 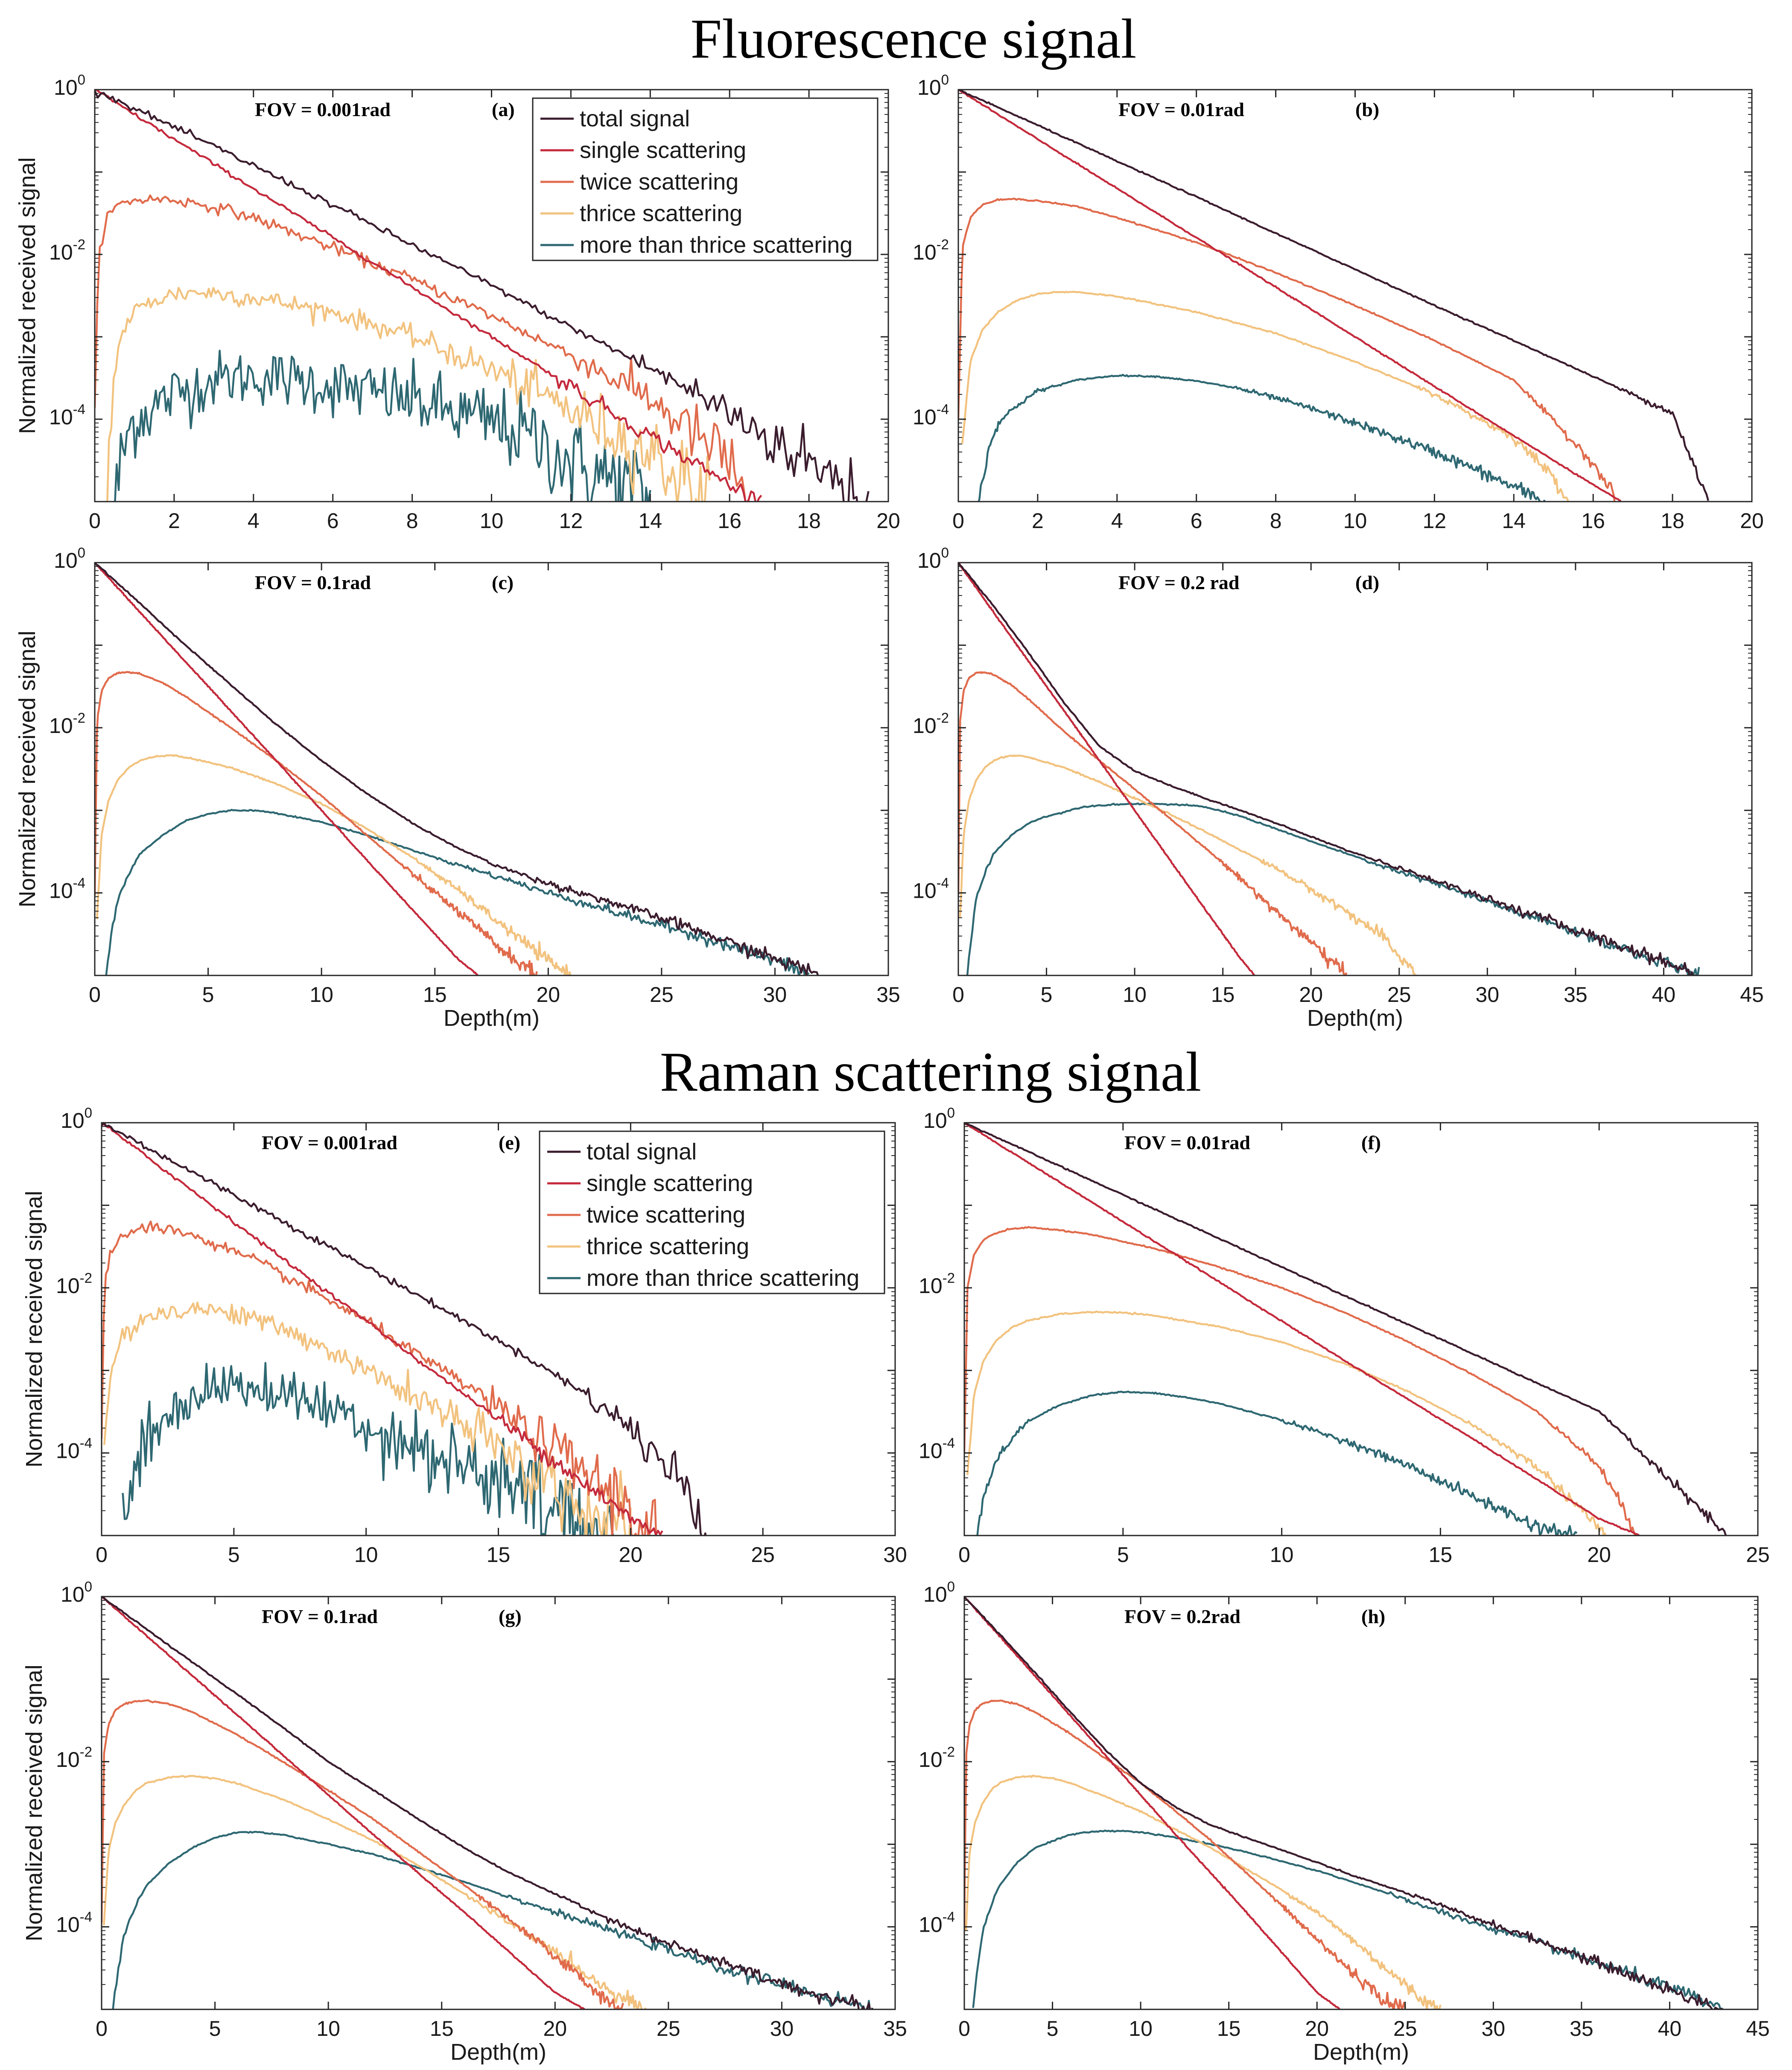 What do you see at coordinates (1367, 109) in the screenshot?
I see `panel-label: (b)` at bounding box center [1367, 109].